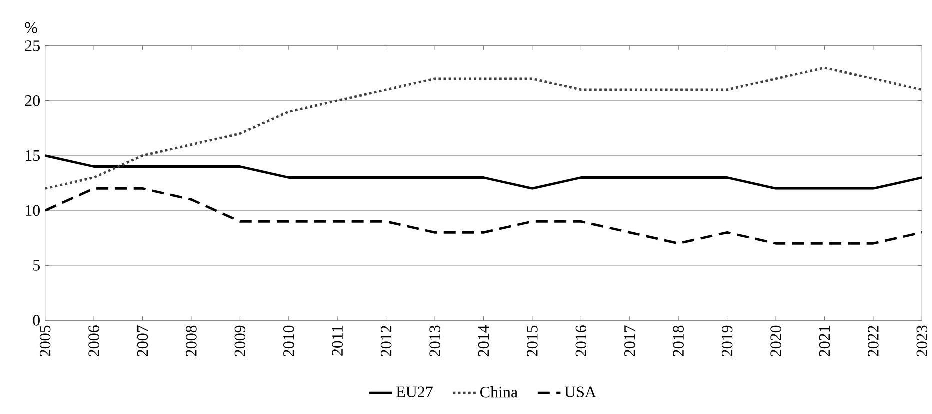 The width and height of the screenshot is (932, 414). Describe the element at coordinates (386, 341) in the screenshot. I see `x-tick-label: 2012` at that location.